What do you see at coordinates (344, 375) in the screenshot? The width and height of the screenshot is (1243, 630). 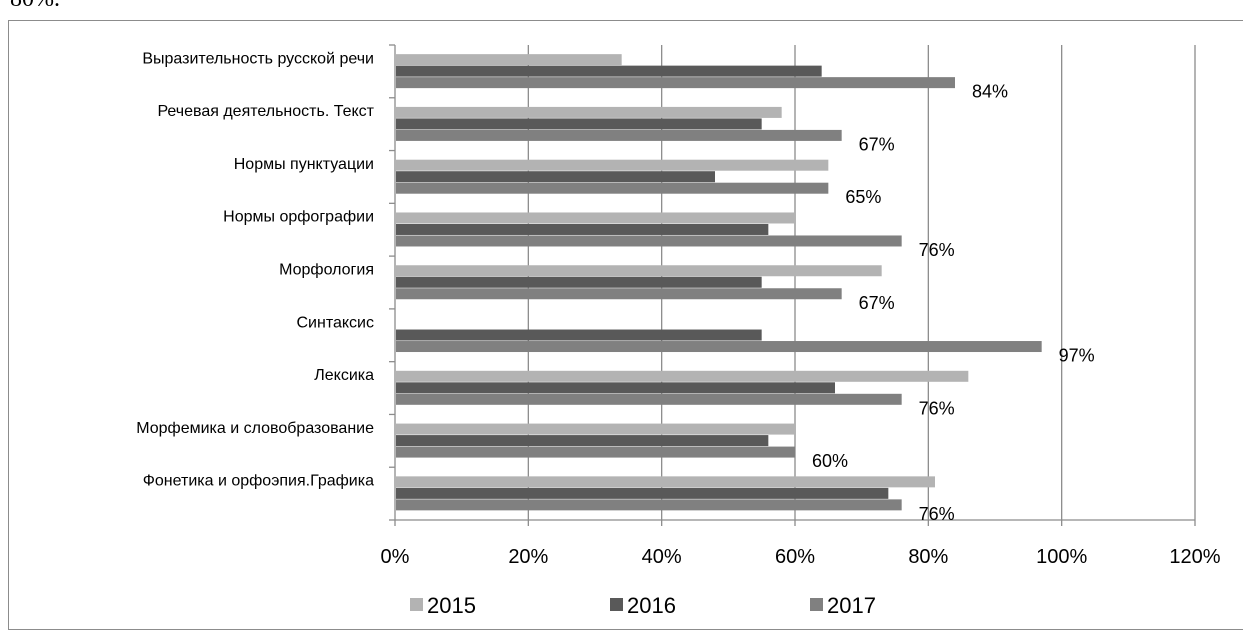 I see `category-label: Лексика` at bounding box center [344, 375].